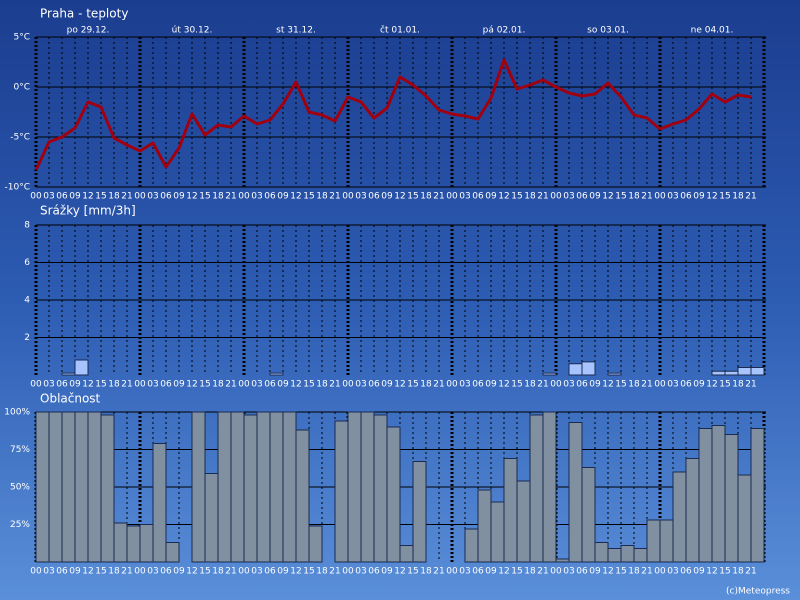 This screenshot has width=800, height=600. Describe the element at coordinates (20, 525) in the screenshot. I see `y-tick-label: 25%` at that location.